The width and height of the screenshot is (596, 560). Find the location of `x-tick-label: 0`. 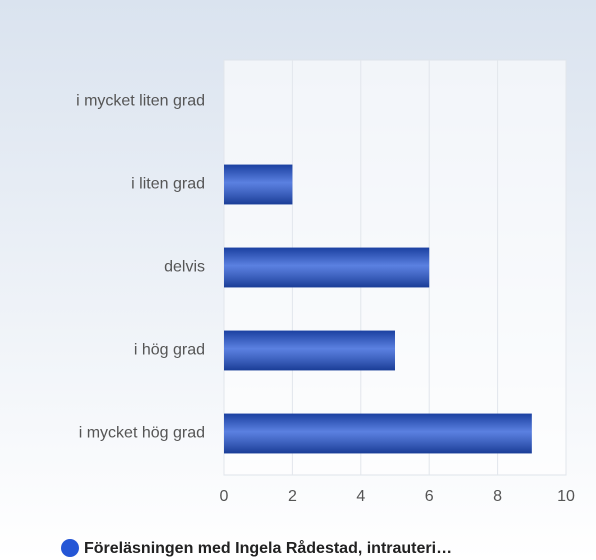

x-tick-label: 0 is located at coordinates (224, 496).